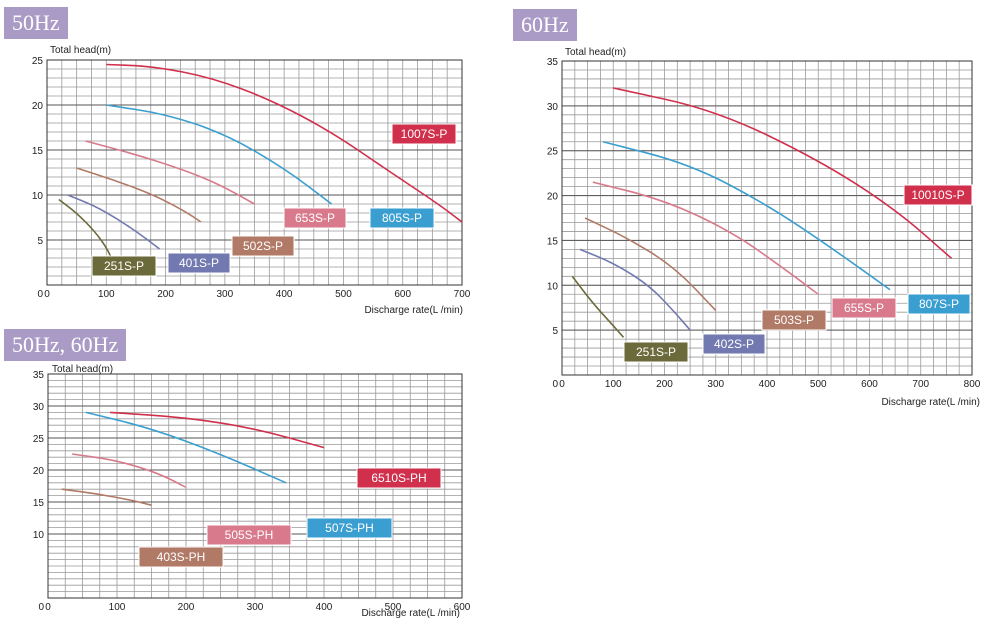  I want to click on series-line-6510S-PH, so click(217, 430).